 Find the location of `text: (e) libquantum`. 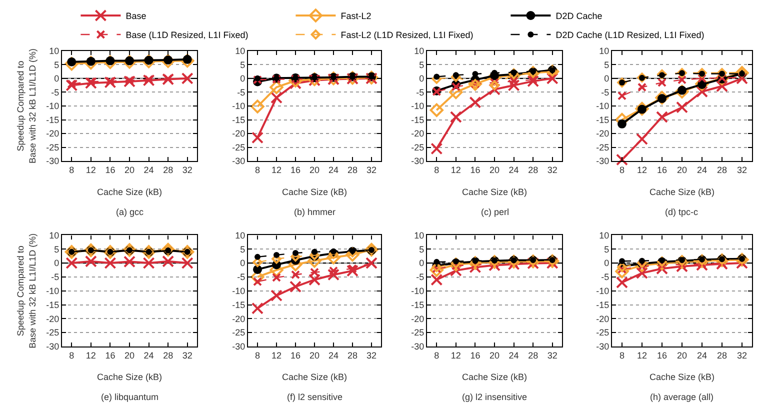

text: (e) libquantum is located at coordinates (130, 397).